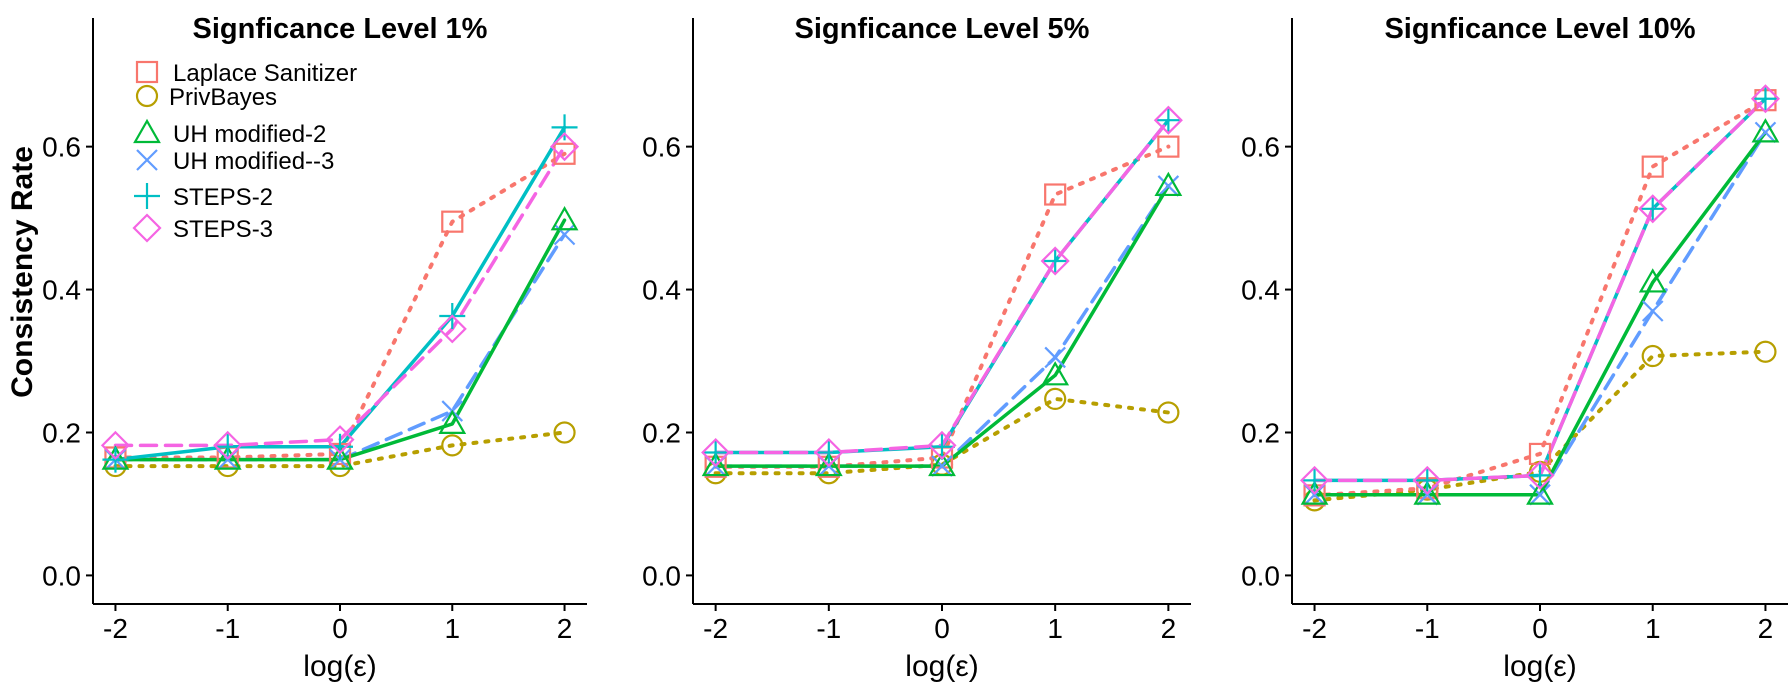  What do you see at coordinates (249, 134) in the screenshot?
I see `legend-label: UH modified-2` at bounding box center [249, 134].